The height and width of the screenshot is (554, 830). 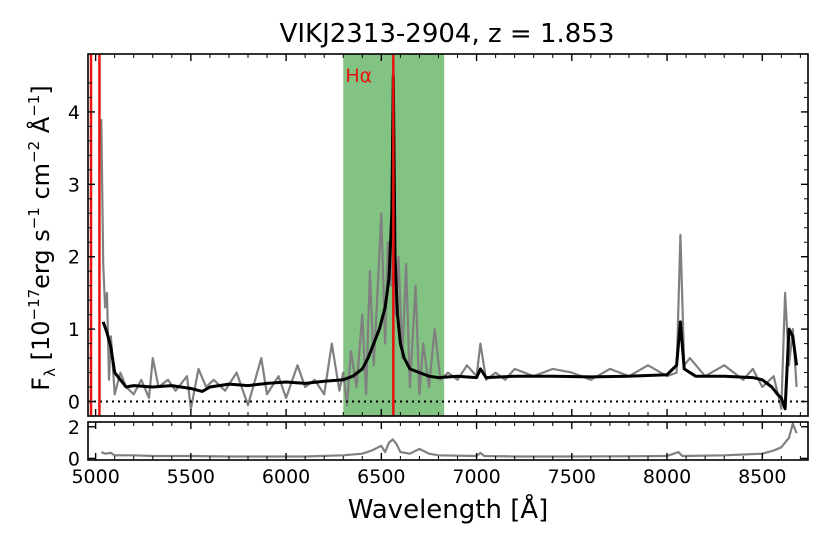 I want to click on x-tick-label: 8000, so click(x=667, y=477).